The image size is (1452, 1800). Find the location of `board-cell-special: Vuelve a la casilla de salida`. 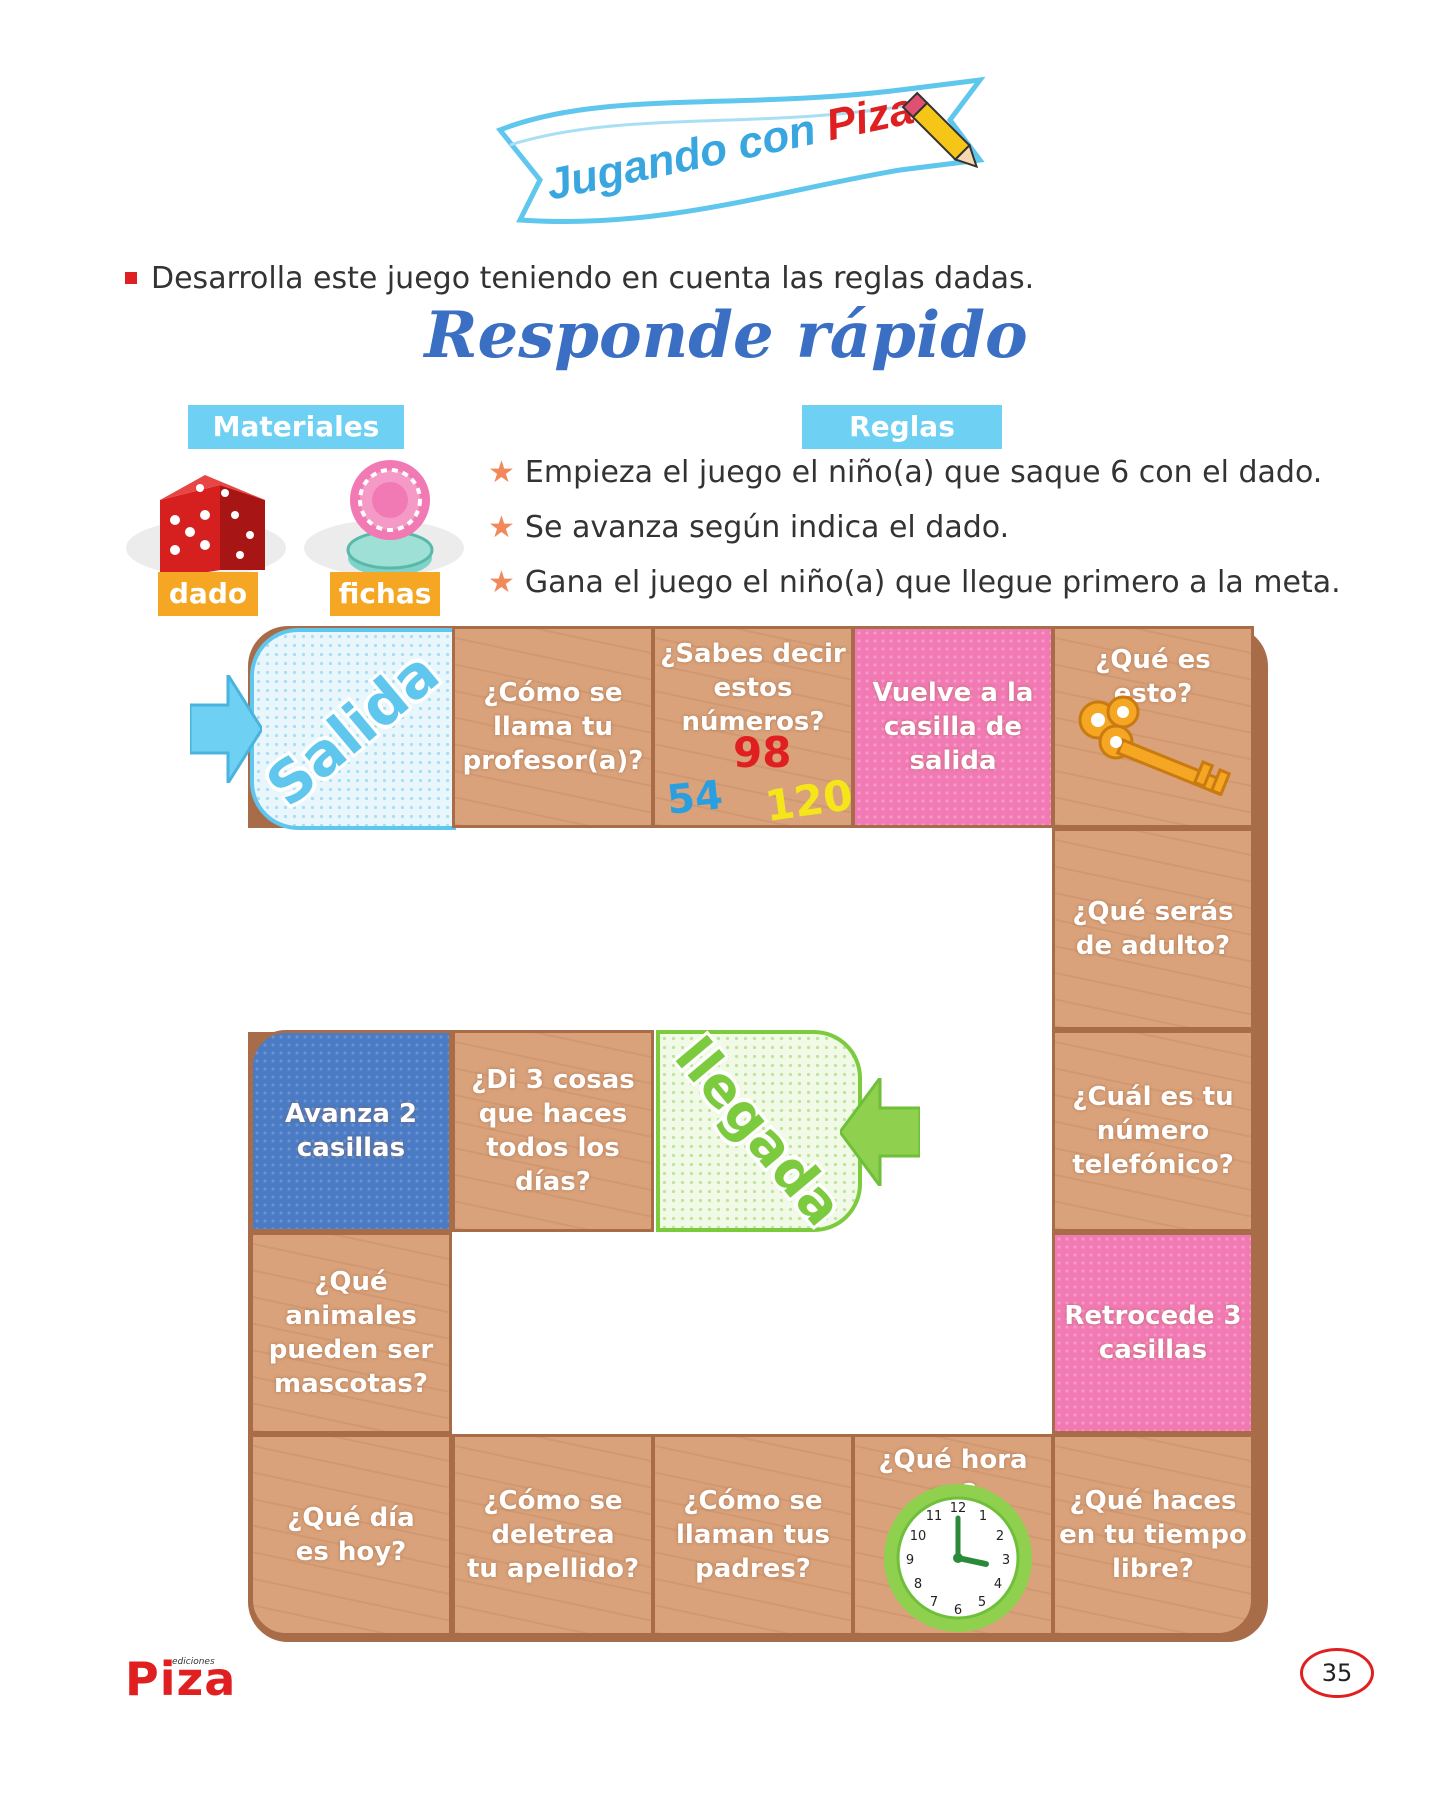

board-cell-special: Vuelve a la casilla de salida is located at coordinates (953, 727).